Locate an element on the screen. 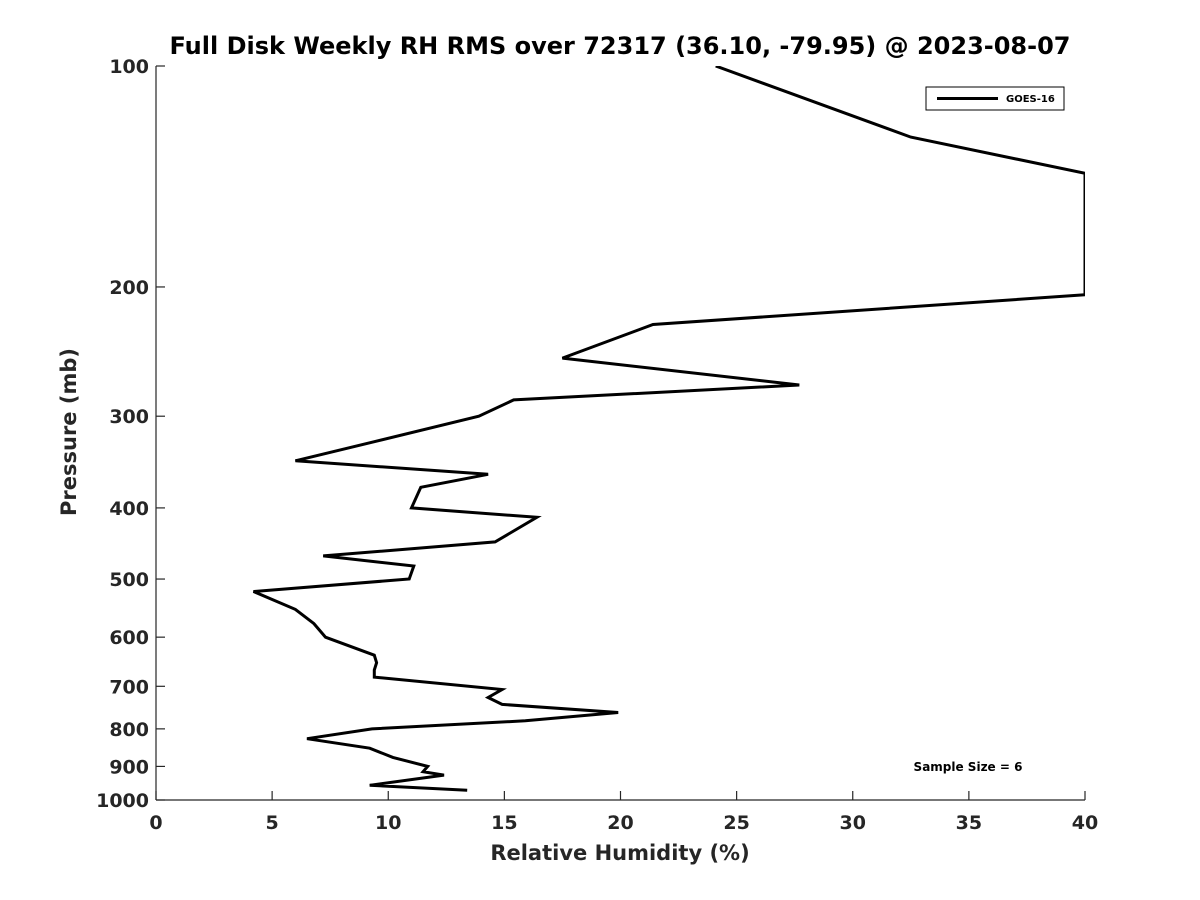 The image size is (1200, 900). y-tick-label: 800 is located at coordinates (129, 730).